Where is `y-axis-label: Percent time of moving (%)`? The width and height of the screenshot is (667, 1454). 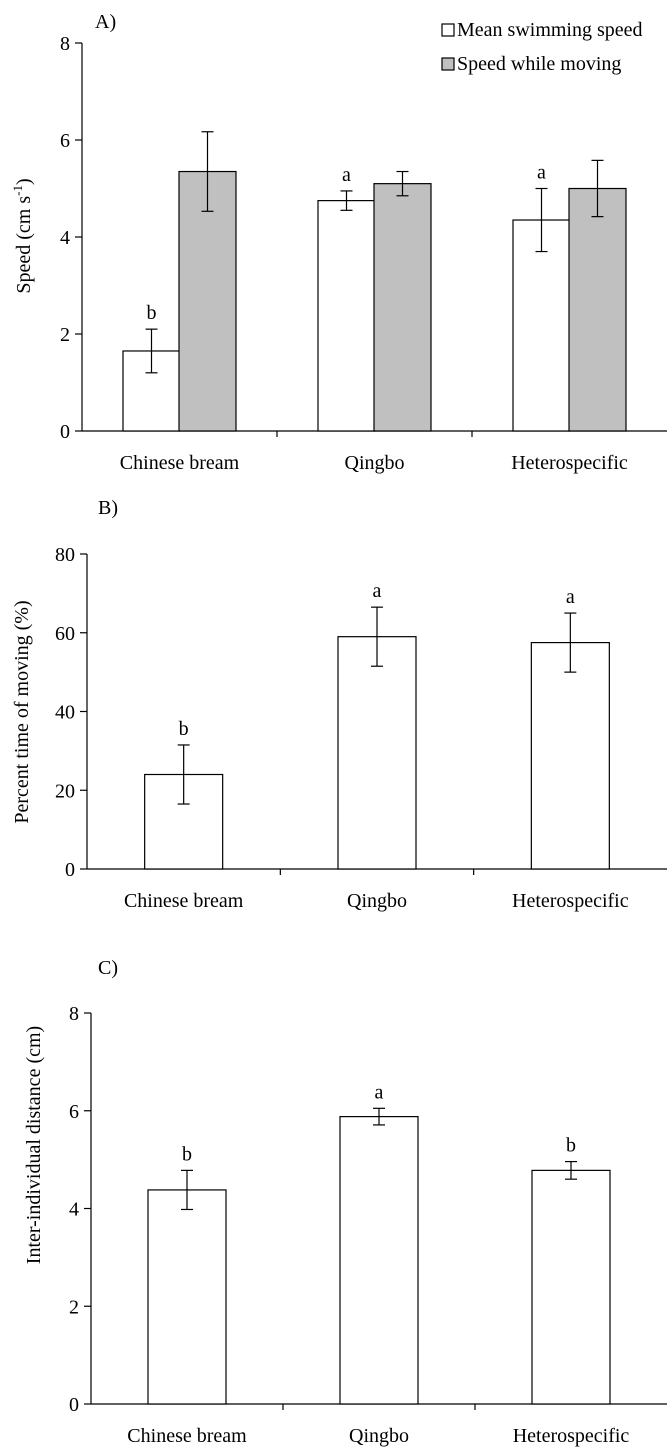 y-axis-label: Percent time of moving (%) is located at coordinates (22, 711).